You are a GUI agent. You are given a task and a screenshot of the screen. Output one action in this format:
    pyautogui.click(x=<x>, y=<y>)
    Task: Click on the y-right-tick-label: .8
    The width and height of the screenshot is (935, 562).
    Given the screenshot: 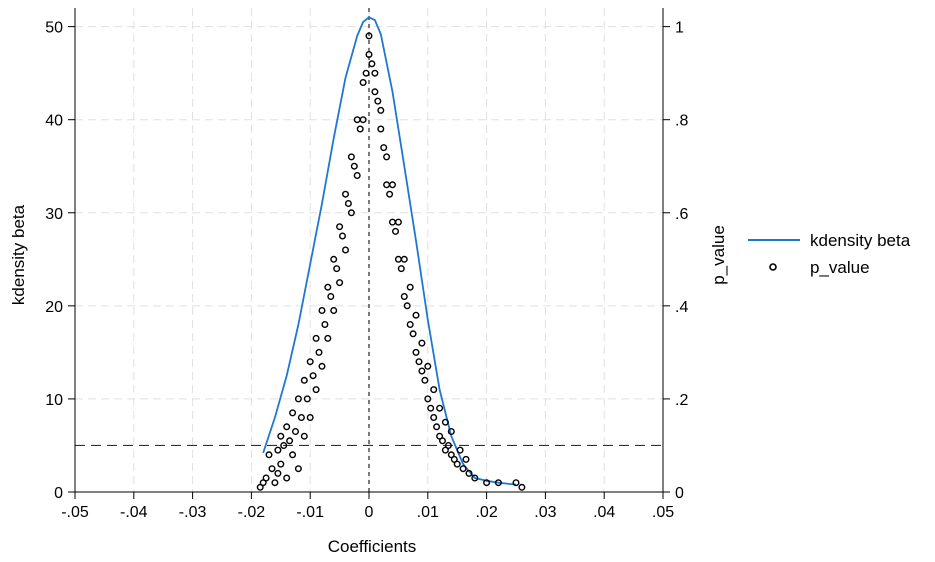 What is the action you would take?
    pyautogui.click(x=681, y=121)
    